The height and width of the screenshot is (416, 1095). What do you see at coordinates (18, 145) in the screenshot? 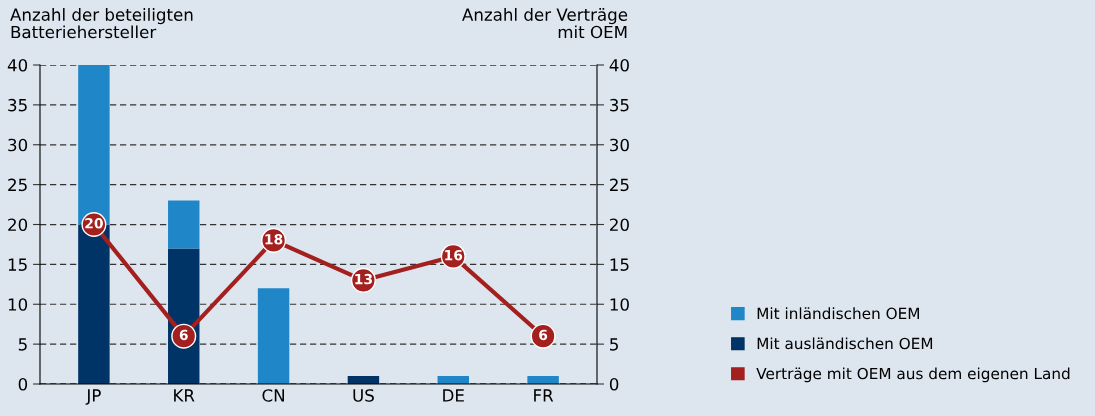
I see `y-tick-label: 30` at bounding box center [18, 145].